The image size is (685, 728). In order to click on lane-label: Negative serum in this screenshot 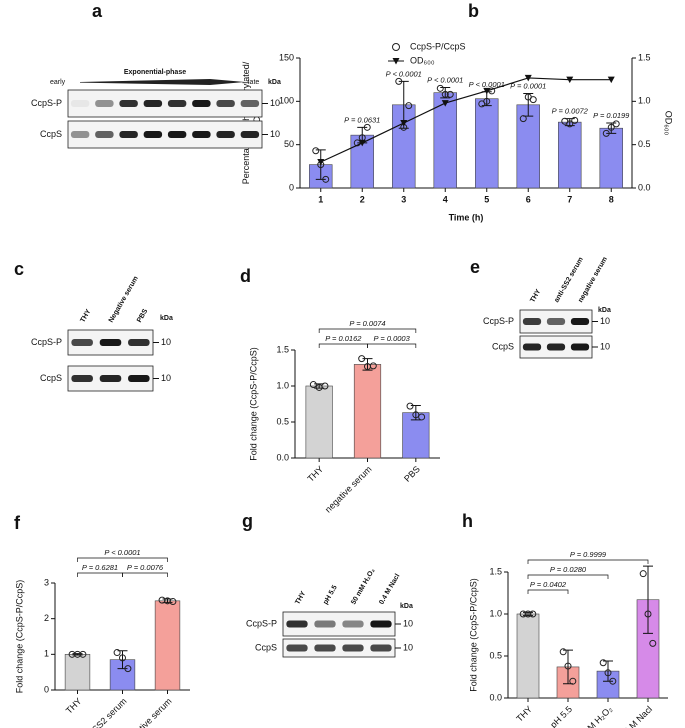, I will do `click(124, 299)`.